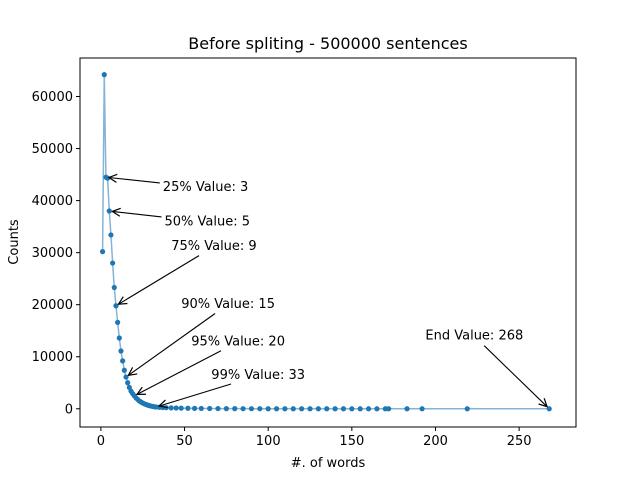  Describe the element at coordinates (101, 441) in the screenshot. I see `x-tick-label: 0` at that location.